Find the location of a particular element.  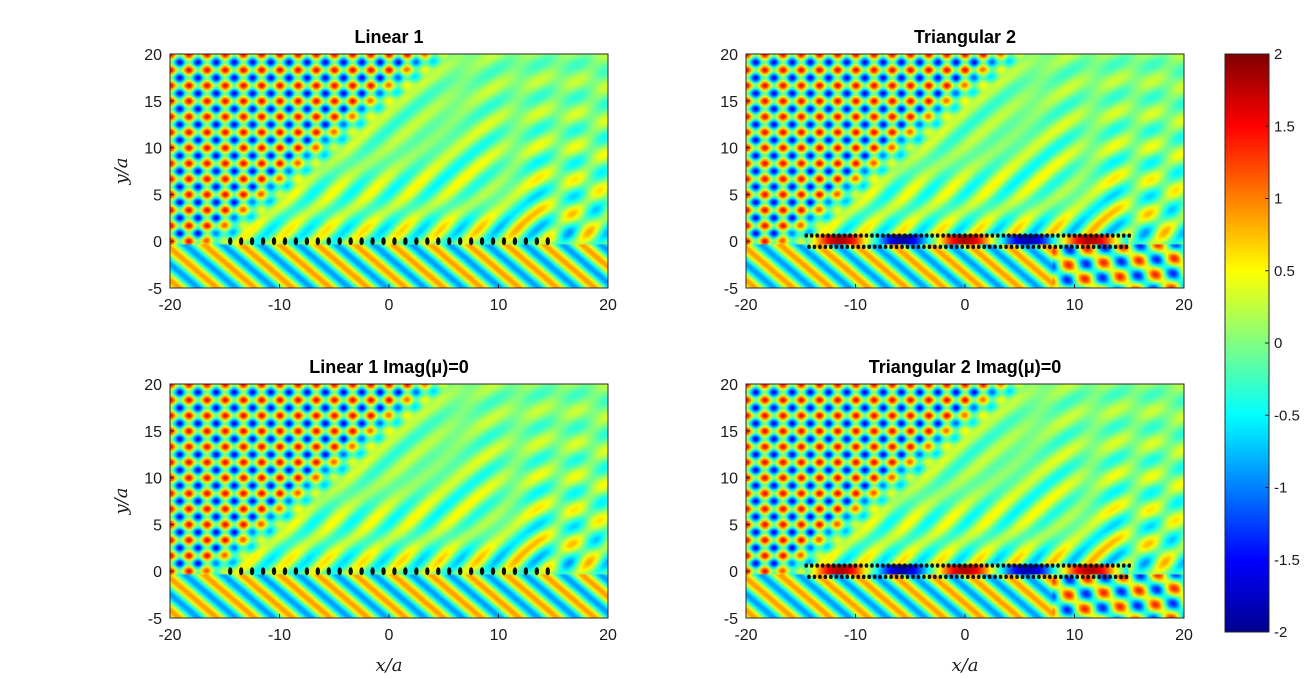

panel-title: Triangular 2 Imag(μ)=0 is located at coordinates (965, 367).